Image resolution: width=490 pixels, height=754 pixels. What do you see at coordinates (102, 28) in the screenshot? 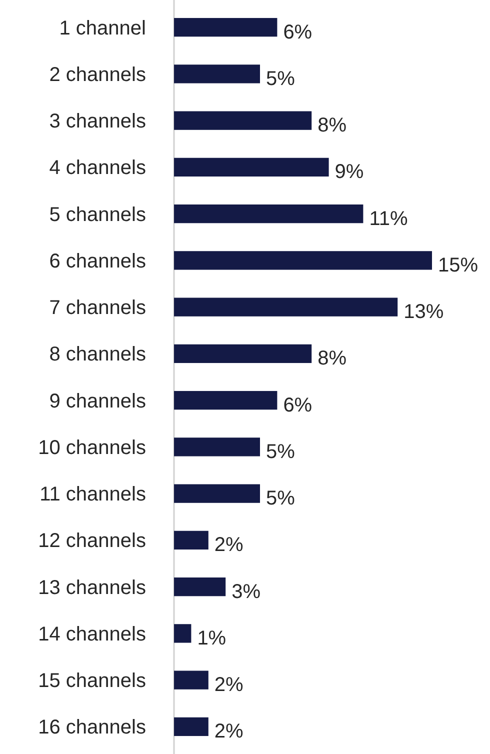
I see `y-tick-label: 1 channel` at bounding box center [102, 28].